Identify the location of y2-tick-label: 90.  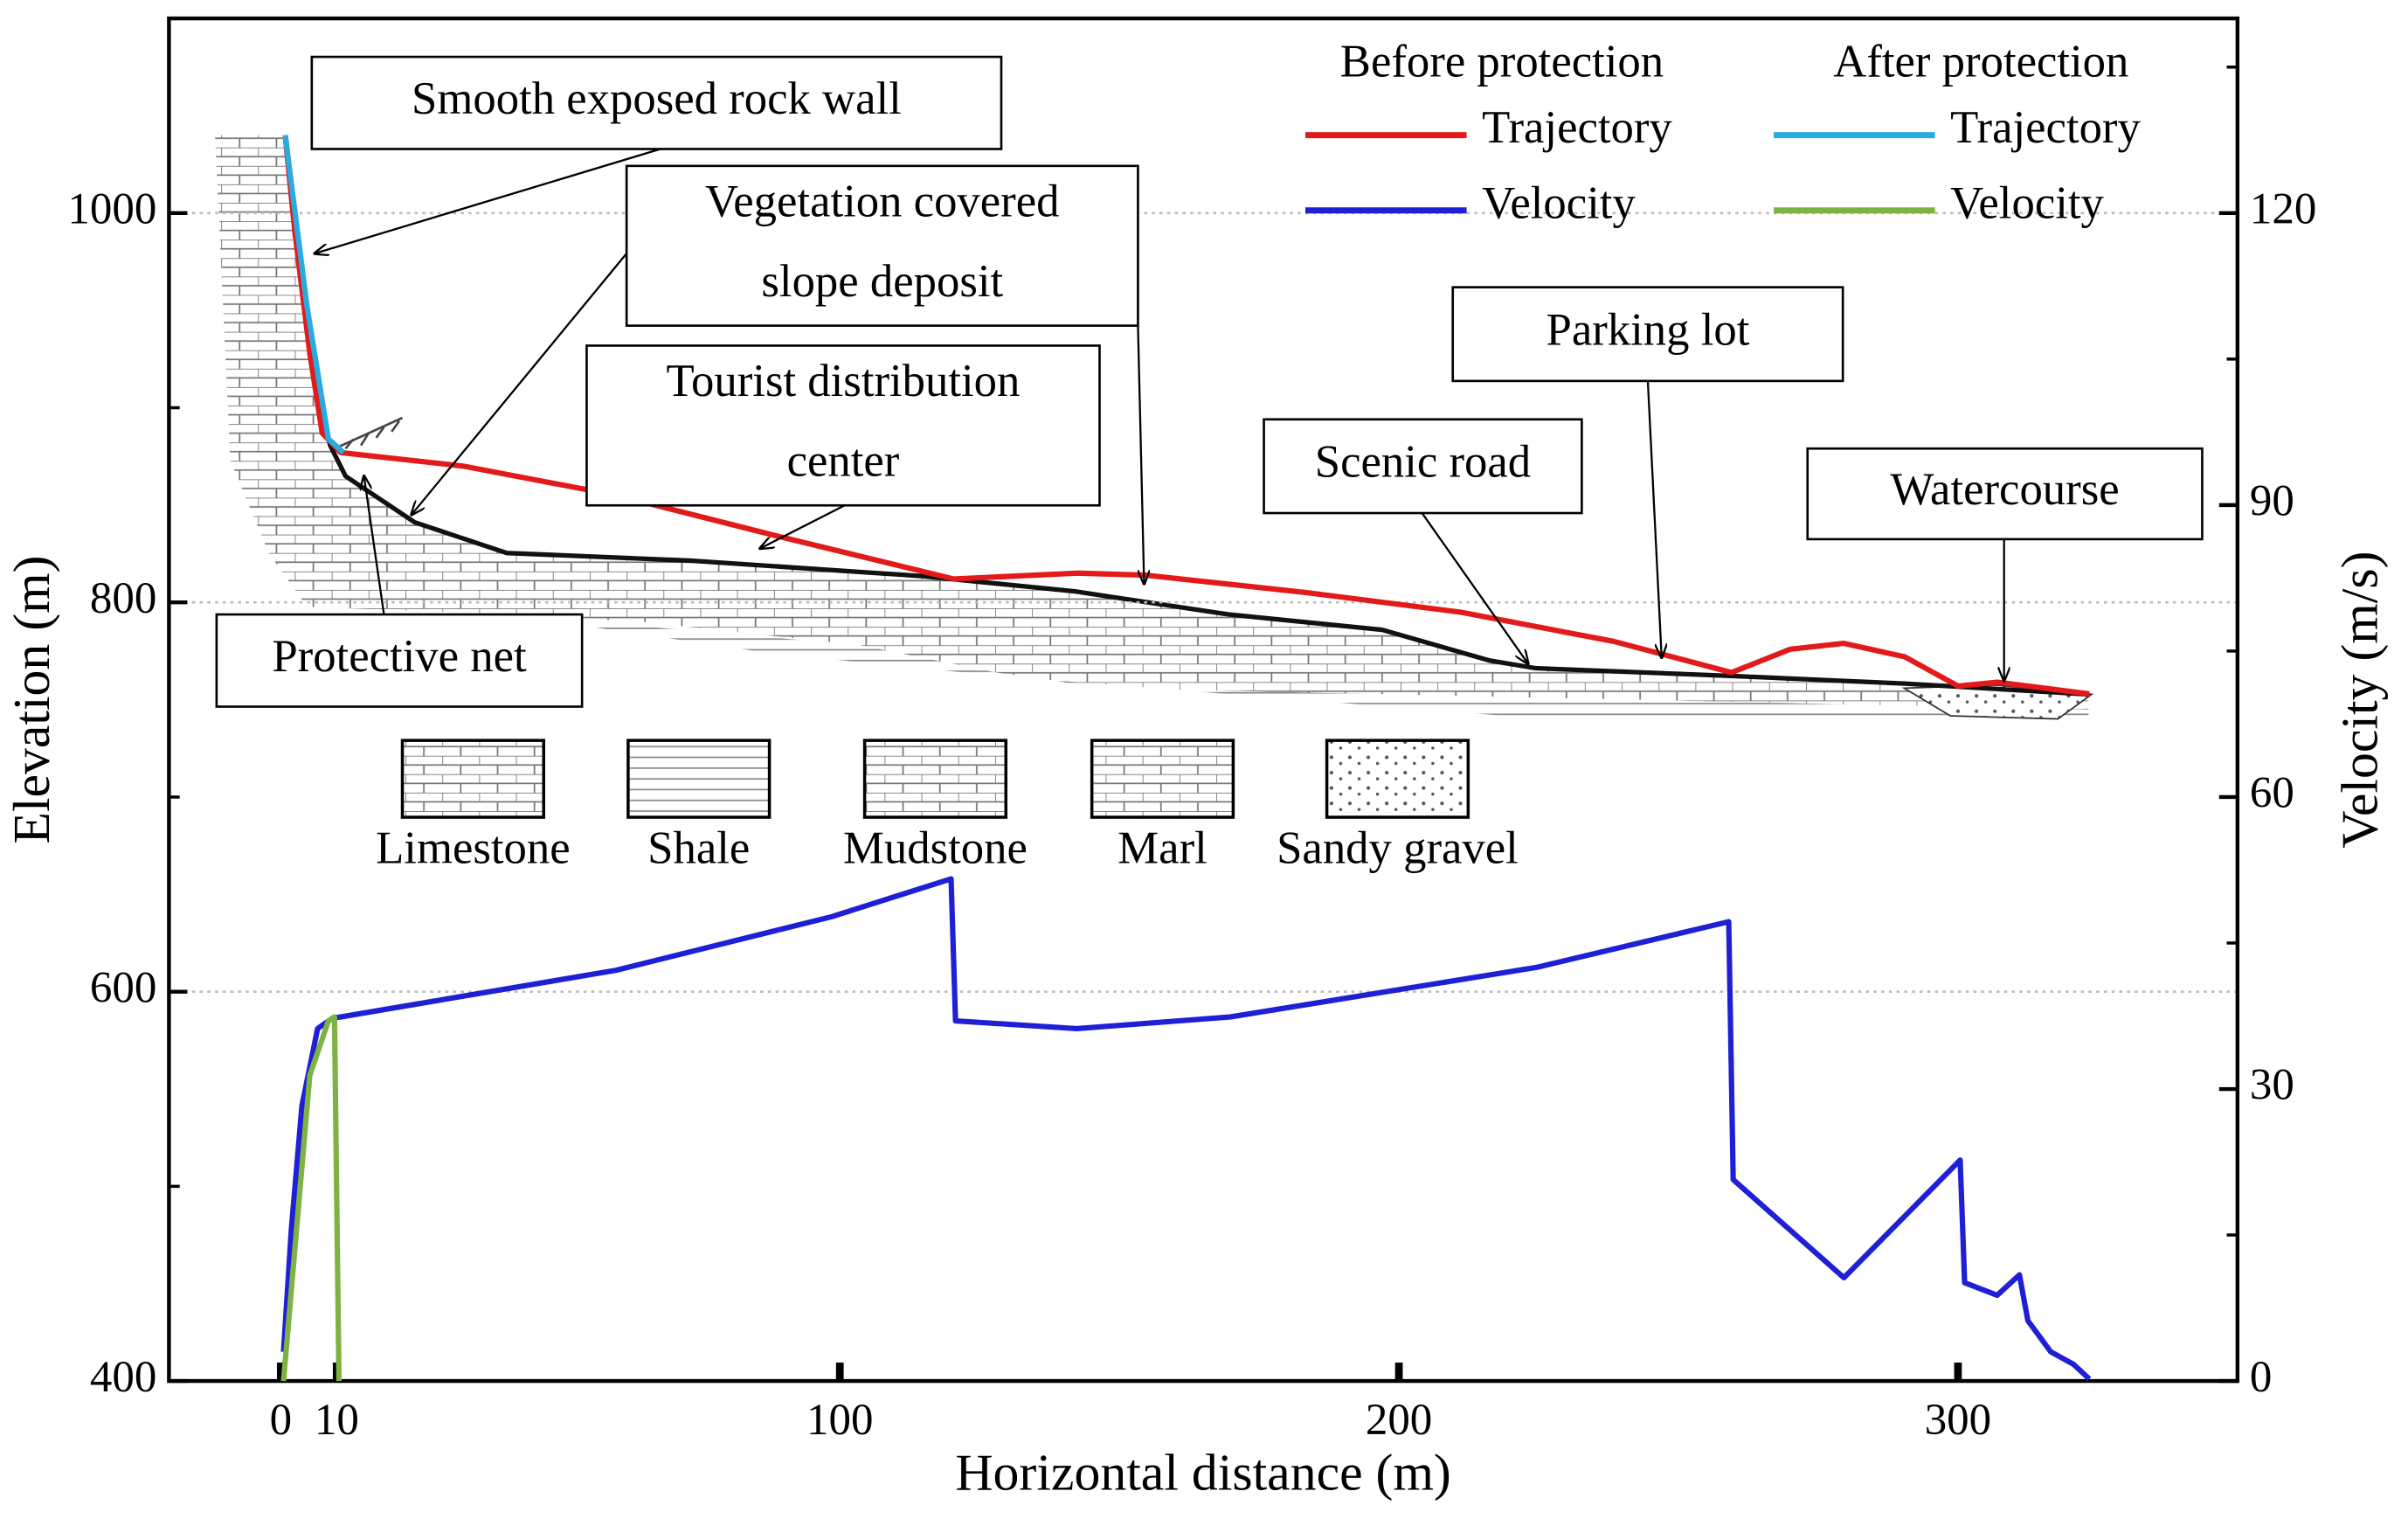
(2272, 501).